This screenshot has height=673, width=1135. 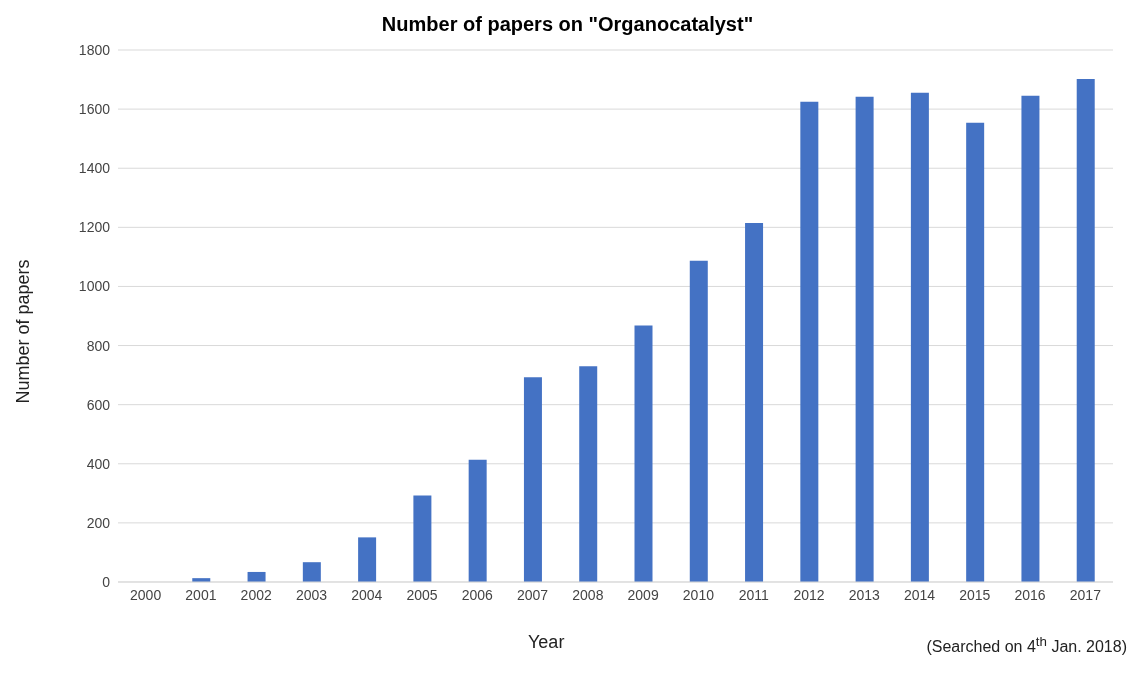 I want to click on x-tick-label: 2009, so click(x=643, y=594).